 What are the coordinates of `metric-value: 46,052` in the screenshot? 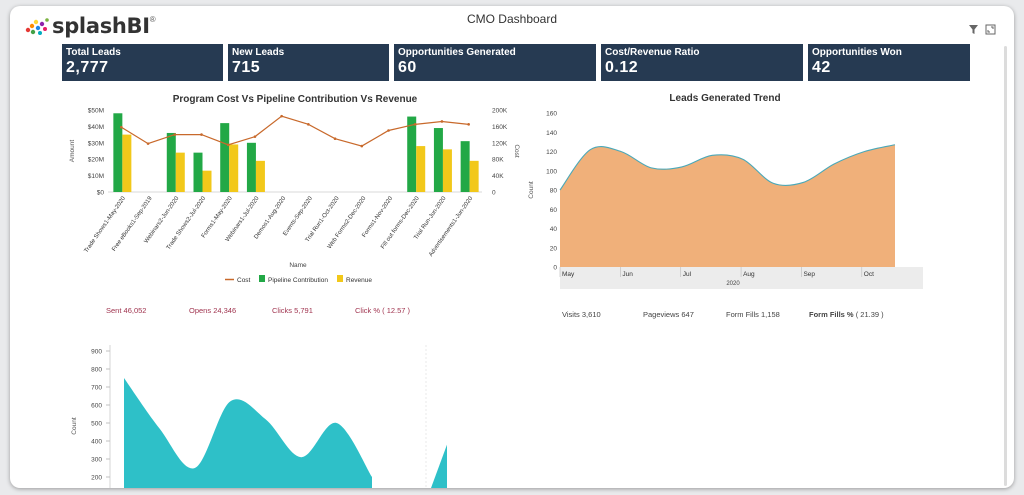 It's located at (135, 310).